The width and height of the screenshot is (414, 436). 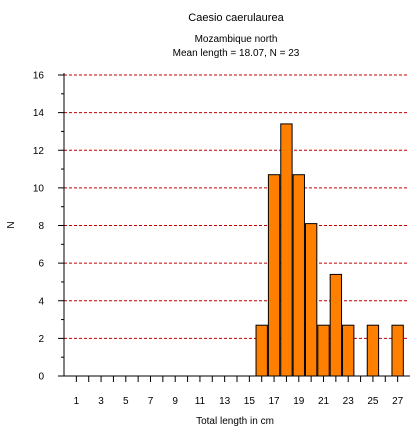 What do you see at coordinates (48, 227) in the screenshot?
I see `y-axis-ticks: 0 2 4 6 8 10 12 14 16` at bounding box center [48, 227].